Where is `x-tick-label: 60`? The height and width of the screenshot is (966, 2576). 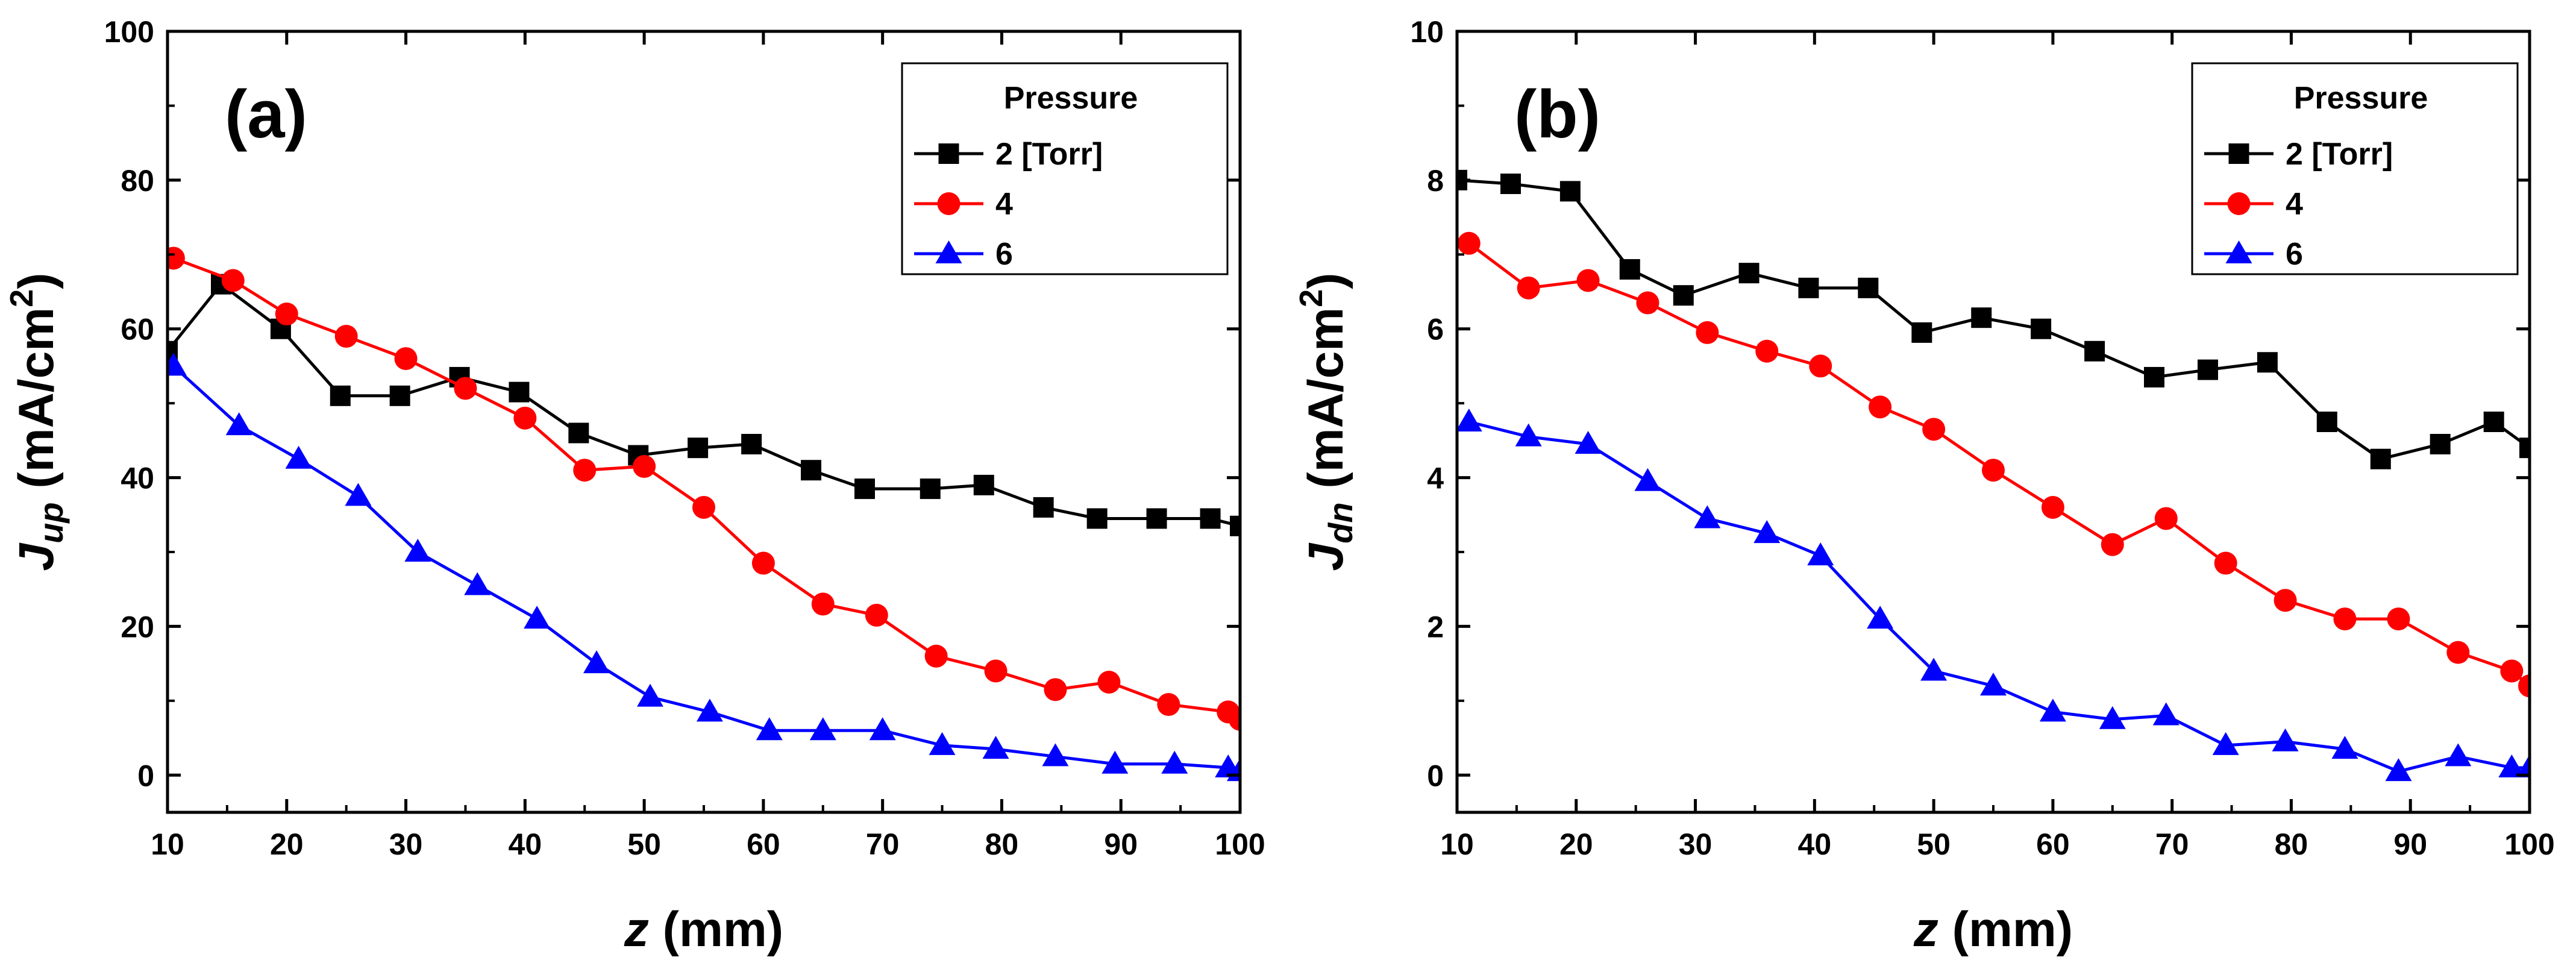
x-tick-label: 60 is located at coordinates (2053, 844).